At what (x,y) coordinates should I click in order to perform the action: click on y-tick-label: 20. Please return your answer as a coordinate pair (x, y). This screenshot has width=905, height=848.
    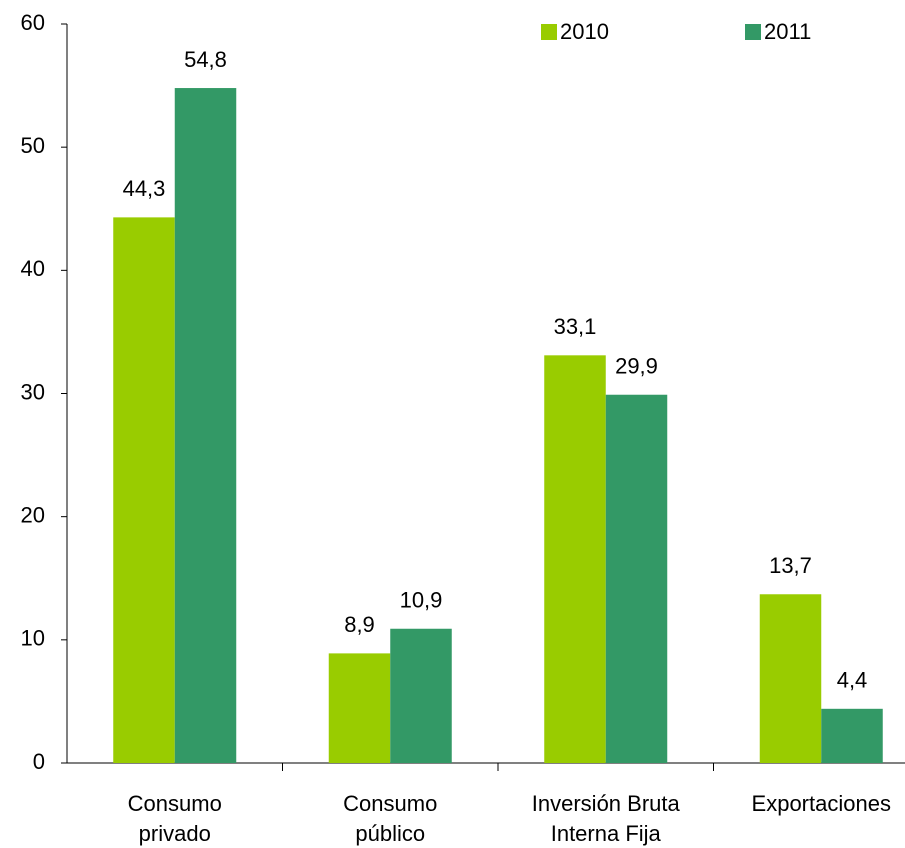
    Looking at the image, I should click on (33, 514).